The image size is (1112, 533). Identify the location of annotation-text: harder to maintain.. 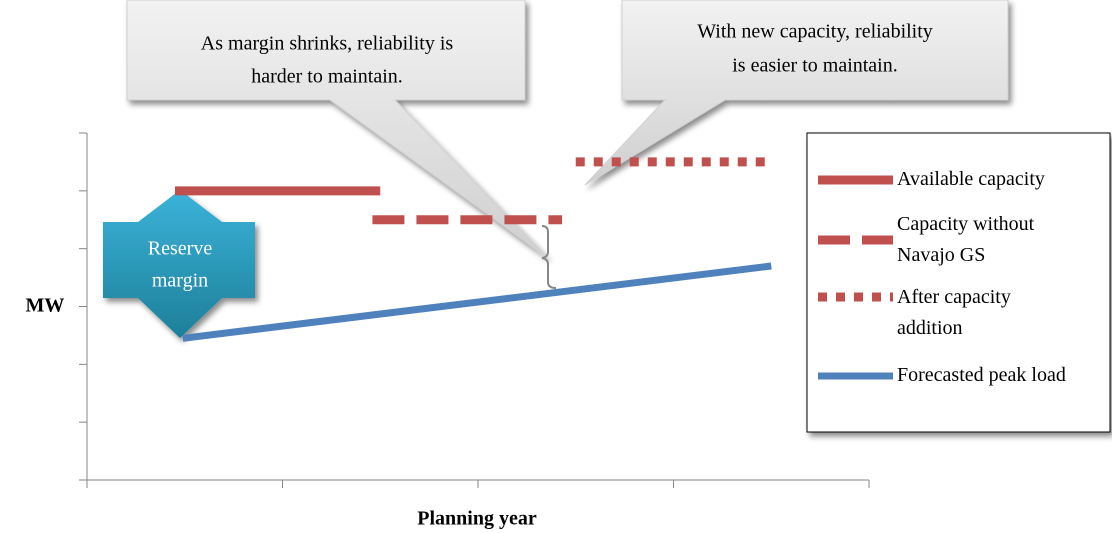
(327, 77).